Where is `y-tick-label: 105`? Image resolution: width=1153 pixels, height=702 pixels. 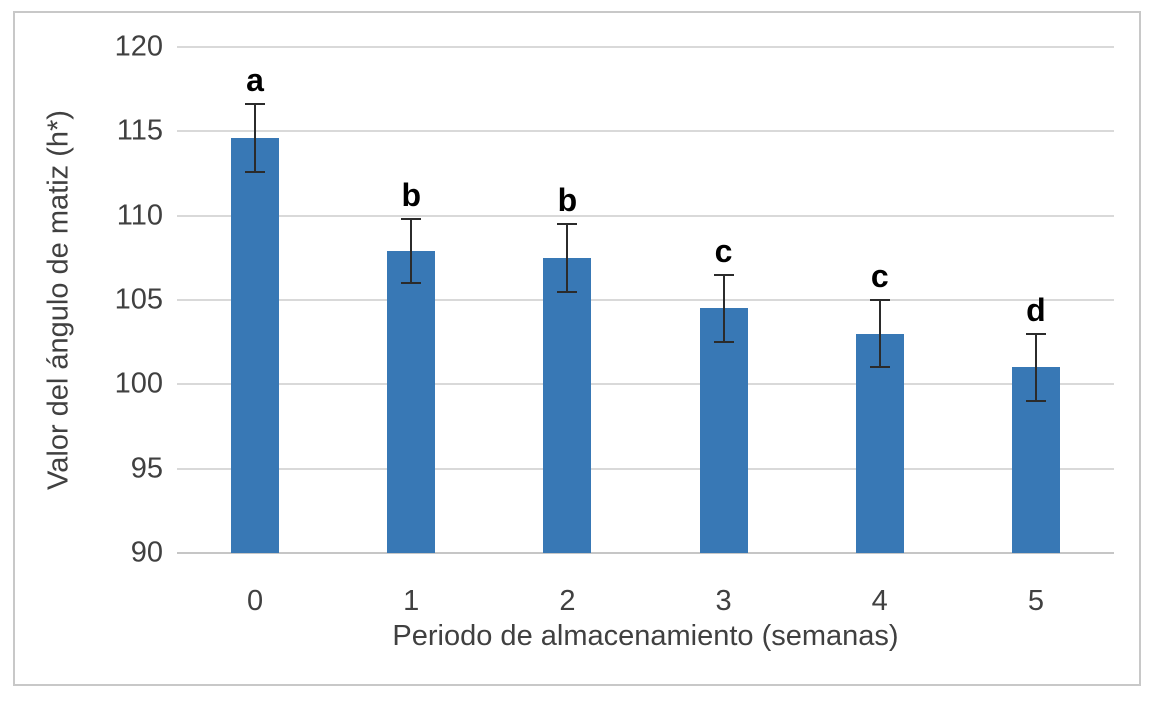
y-tick-label: 105 is located at coordinates (138, 299).